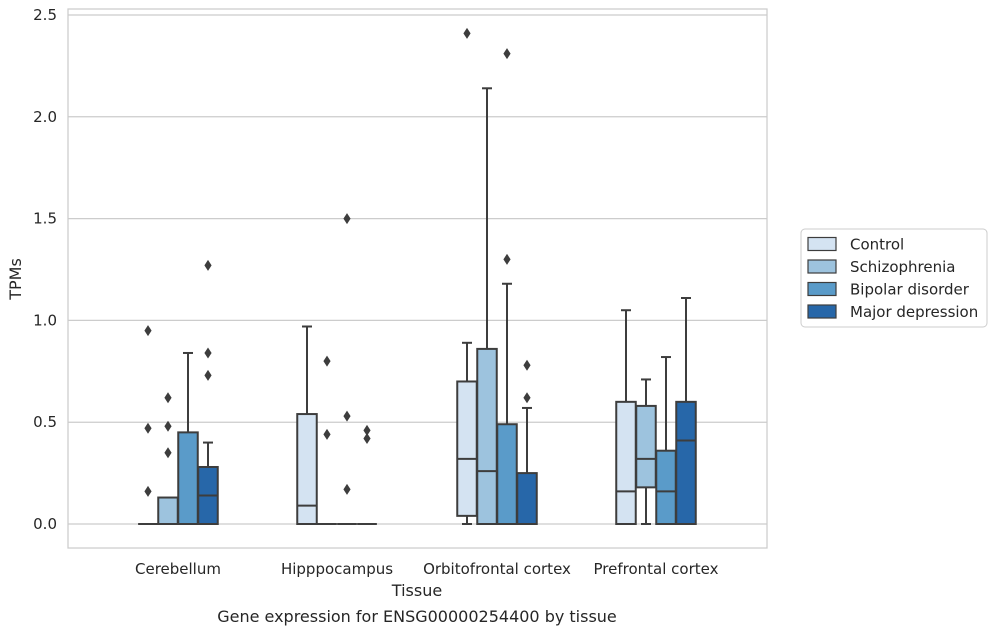 Image resolution: width=997 pixels, height=634 pixels. I want to click on x-axis-label: Tissue, so click(416, 590).